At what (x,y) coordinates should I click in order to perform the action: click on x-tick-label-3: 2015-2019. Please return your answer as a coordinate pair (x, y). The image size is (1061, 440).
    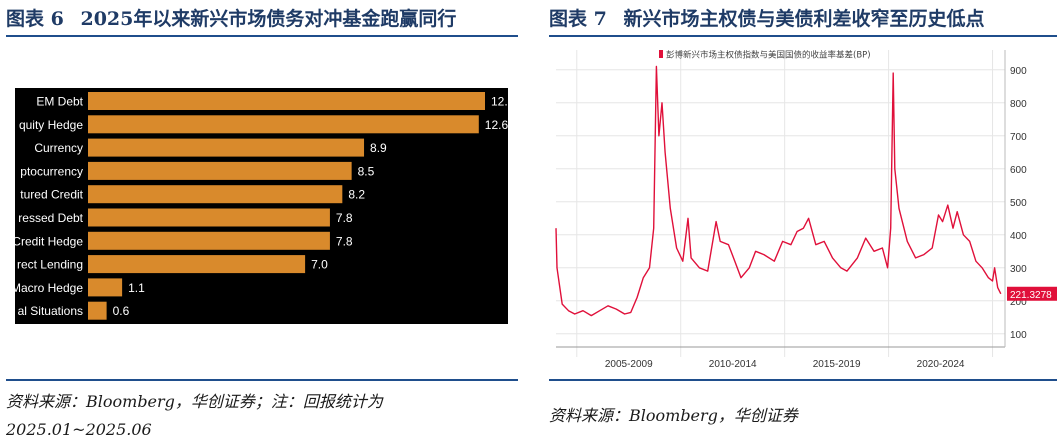
    Looking at the image, I should click on (837, 364).